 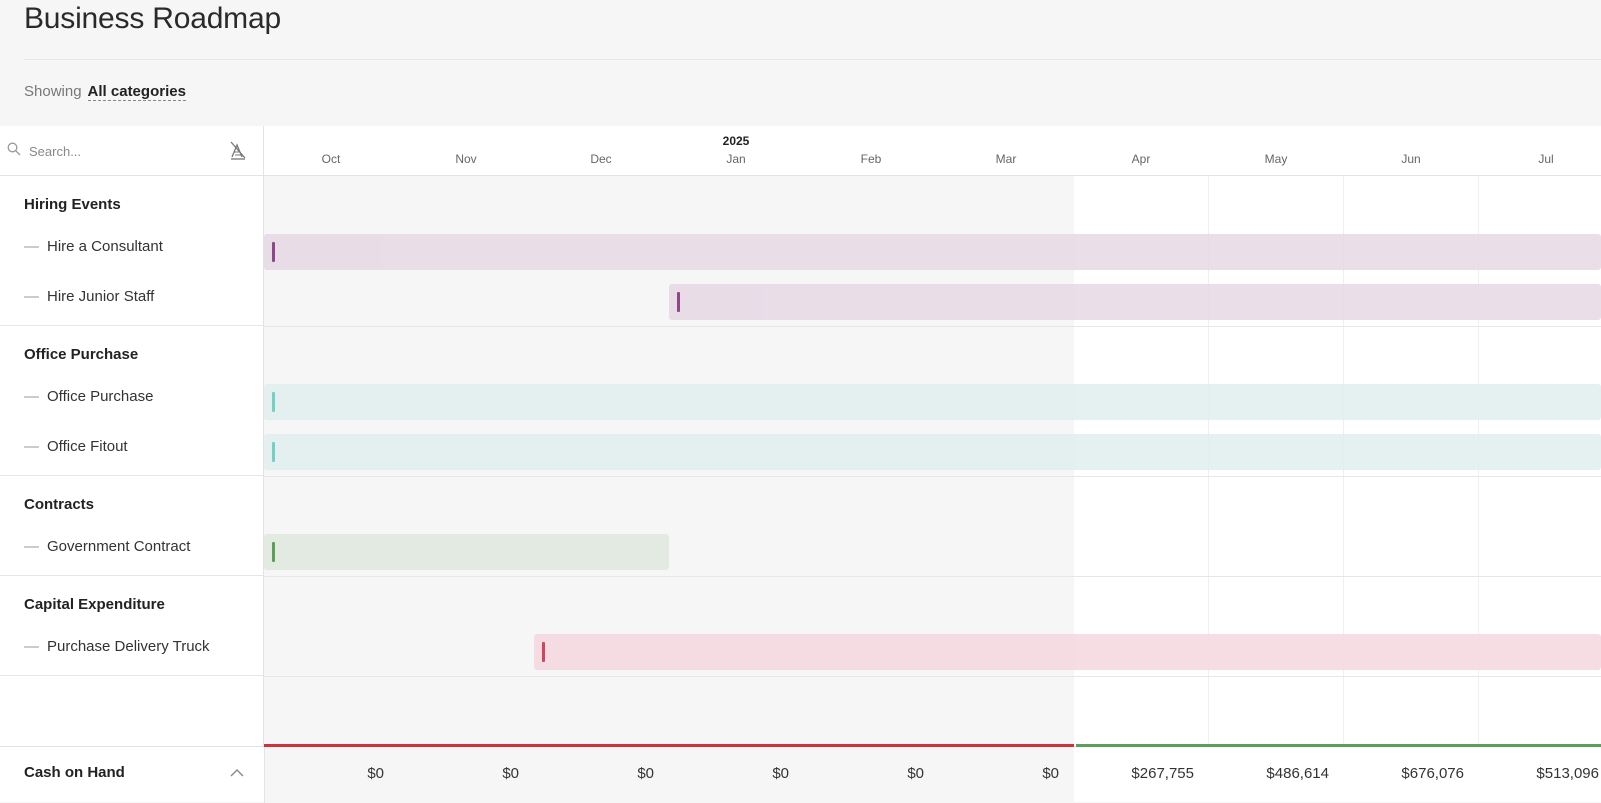 What do you see at coordinates (466, 159) in the screenshot?
I see `month-label: Nov` at bounding box center [466, 159].